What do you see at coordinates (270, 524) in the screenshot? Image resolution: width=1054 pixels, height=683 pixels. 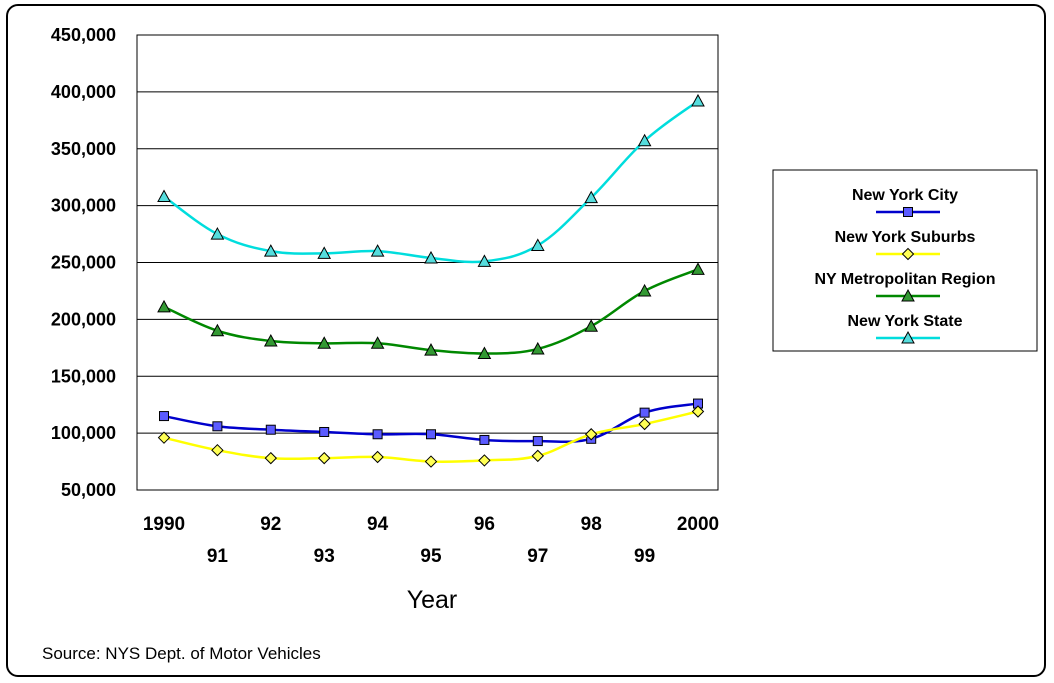 I see `x-tick-label: 92` at bounding box center [270, 524].